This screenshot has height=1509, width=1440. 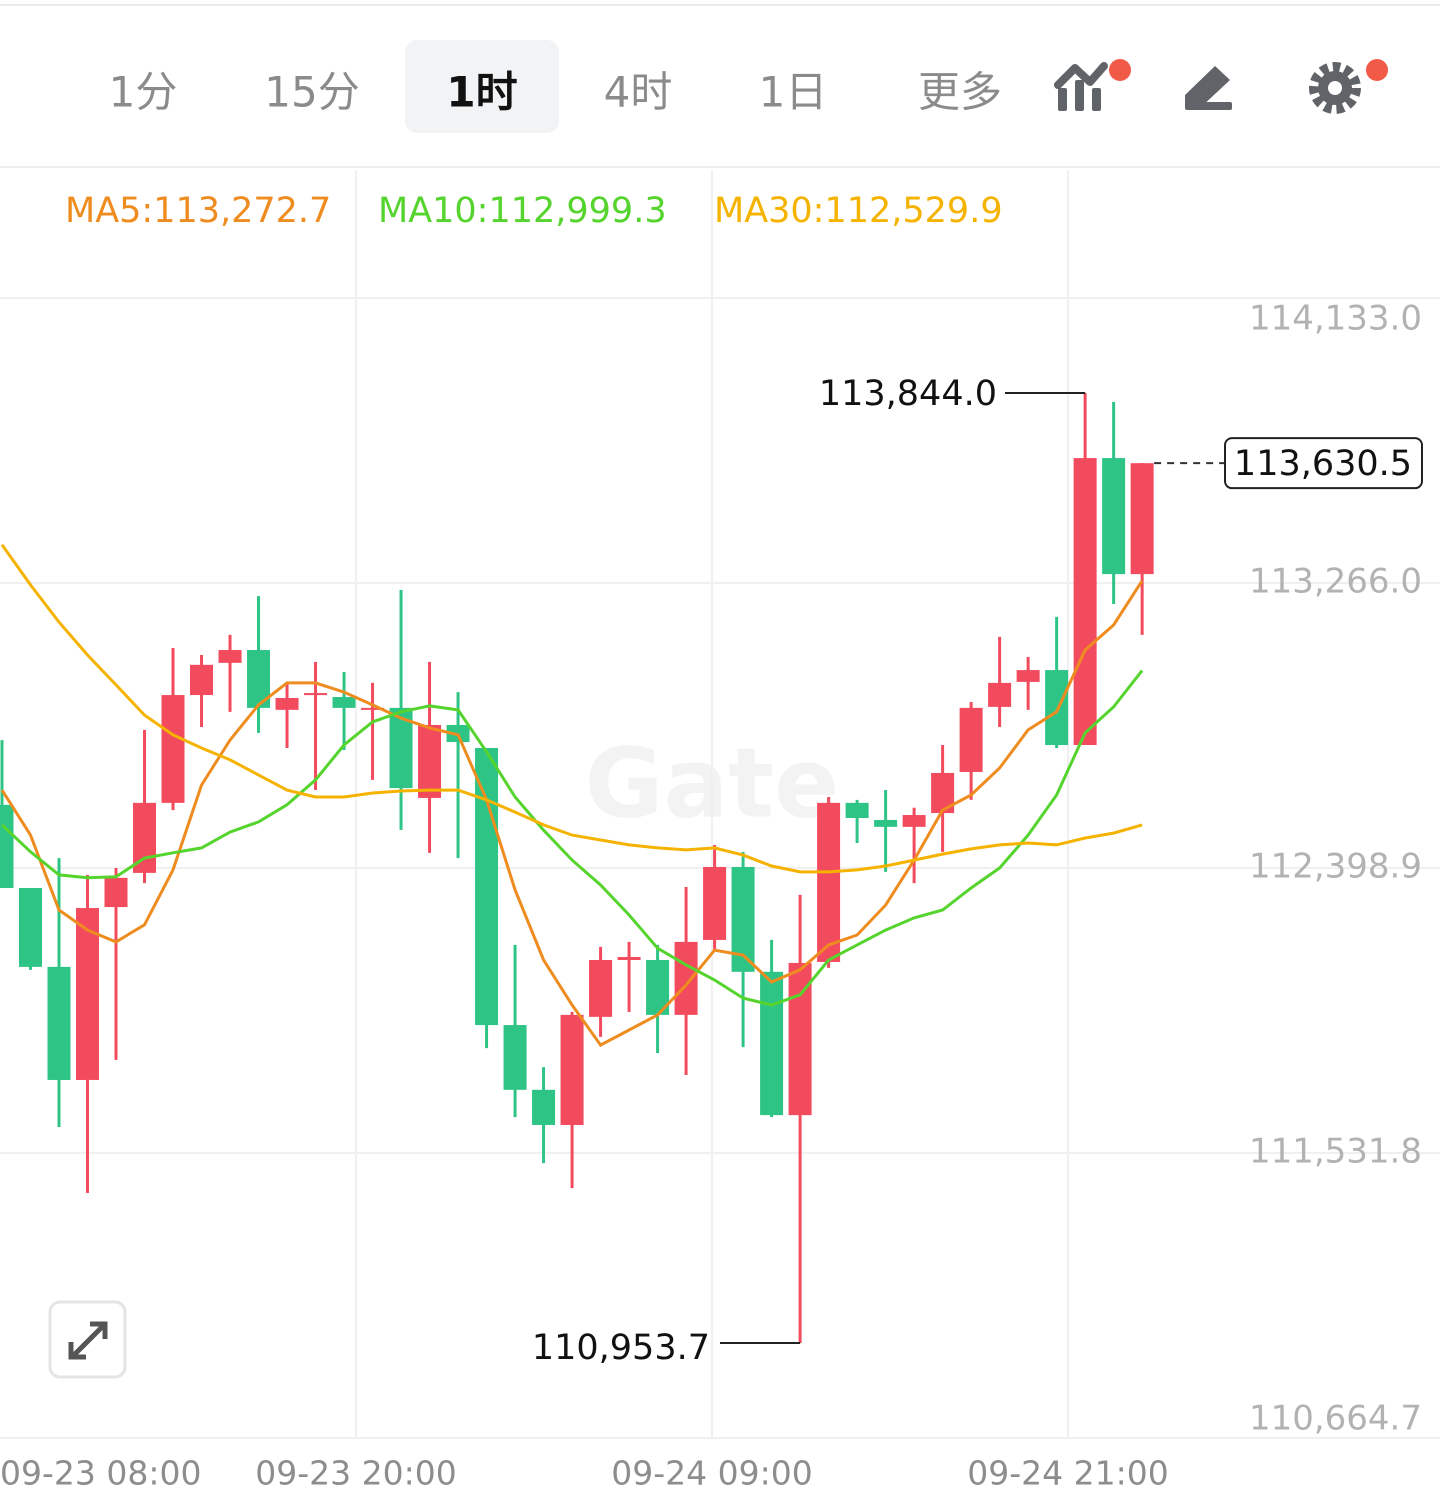 I want to click on y-tick-label: 114,133.0, so click(x=1335, y=319).